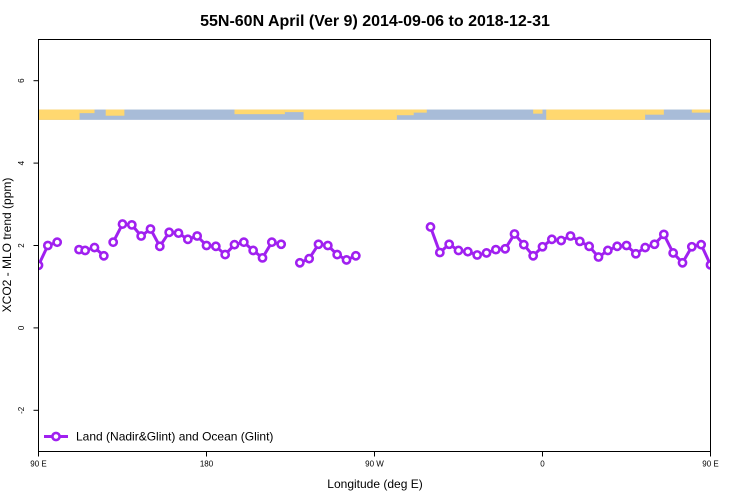 The width and height of the screenshot is (750, 500). Describe the element at coordinates (21, 410) in the screenshot. I see `y-tick-label: -2` at that location.